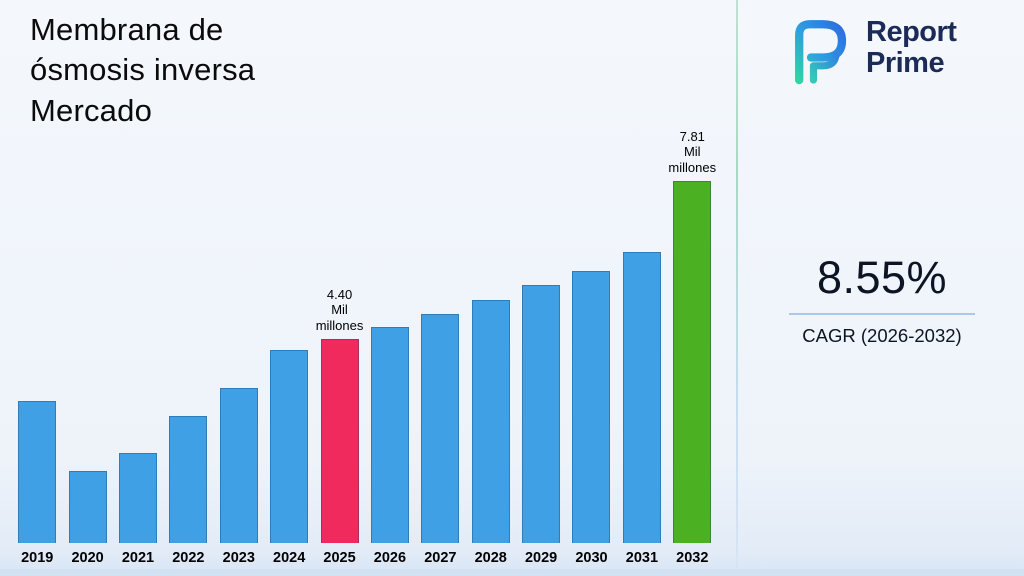 The image size is (1024, 576). Describe the element at coordinates (911, 31) in the screenshot. I see `logo-text-report: Report` at that location.